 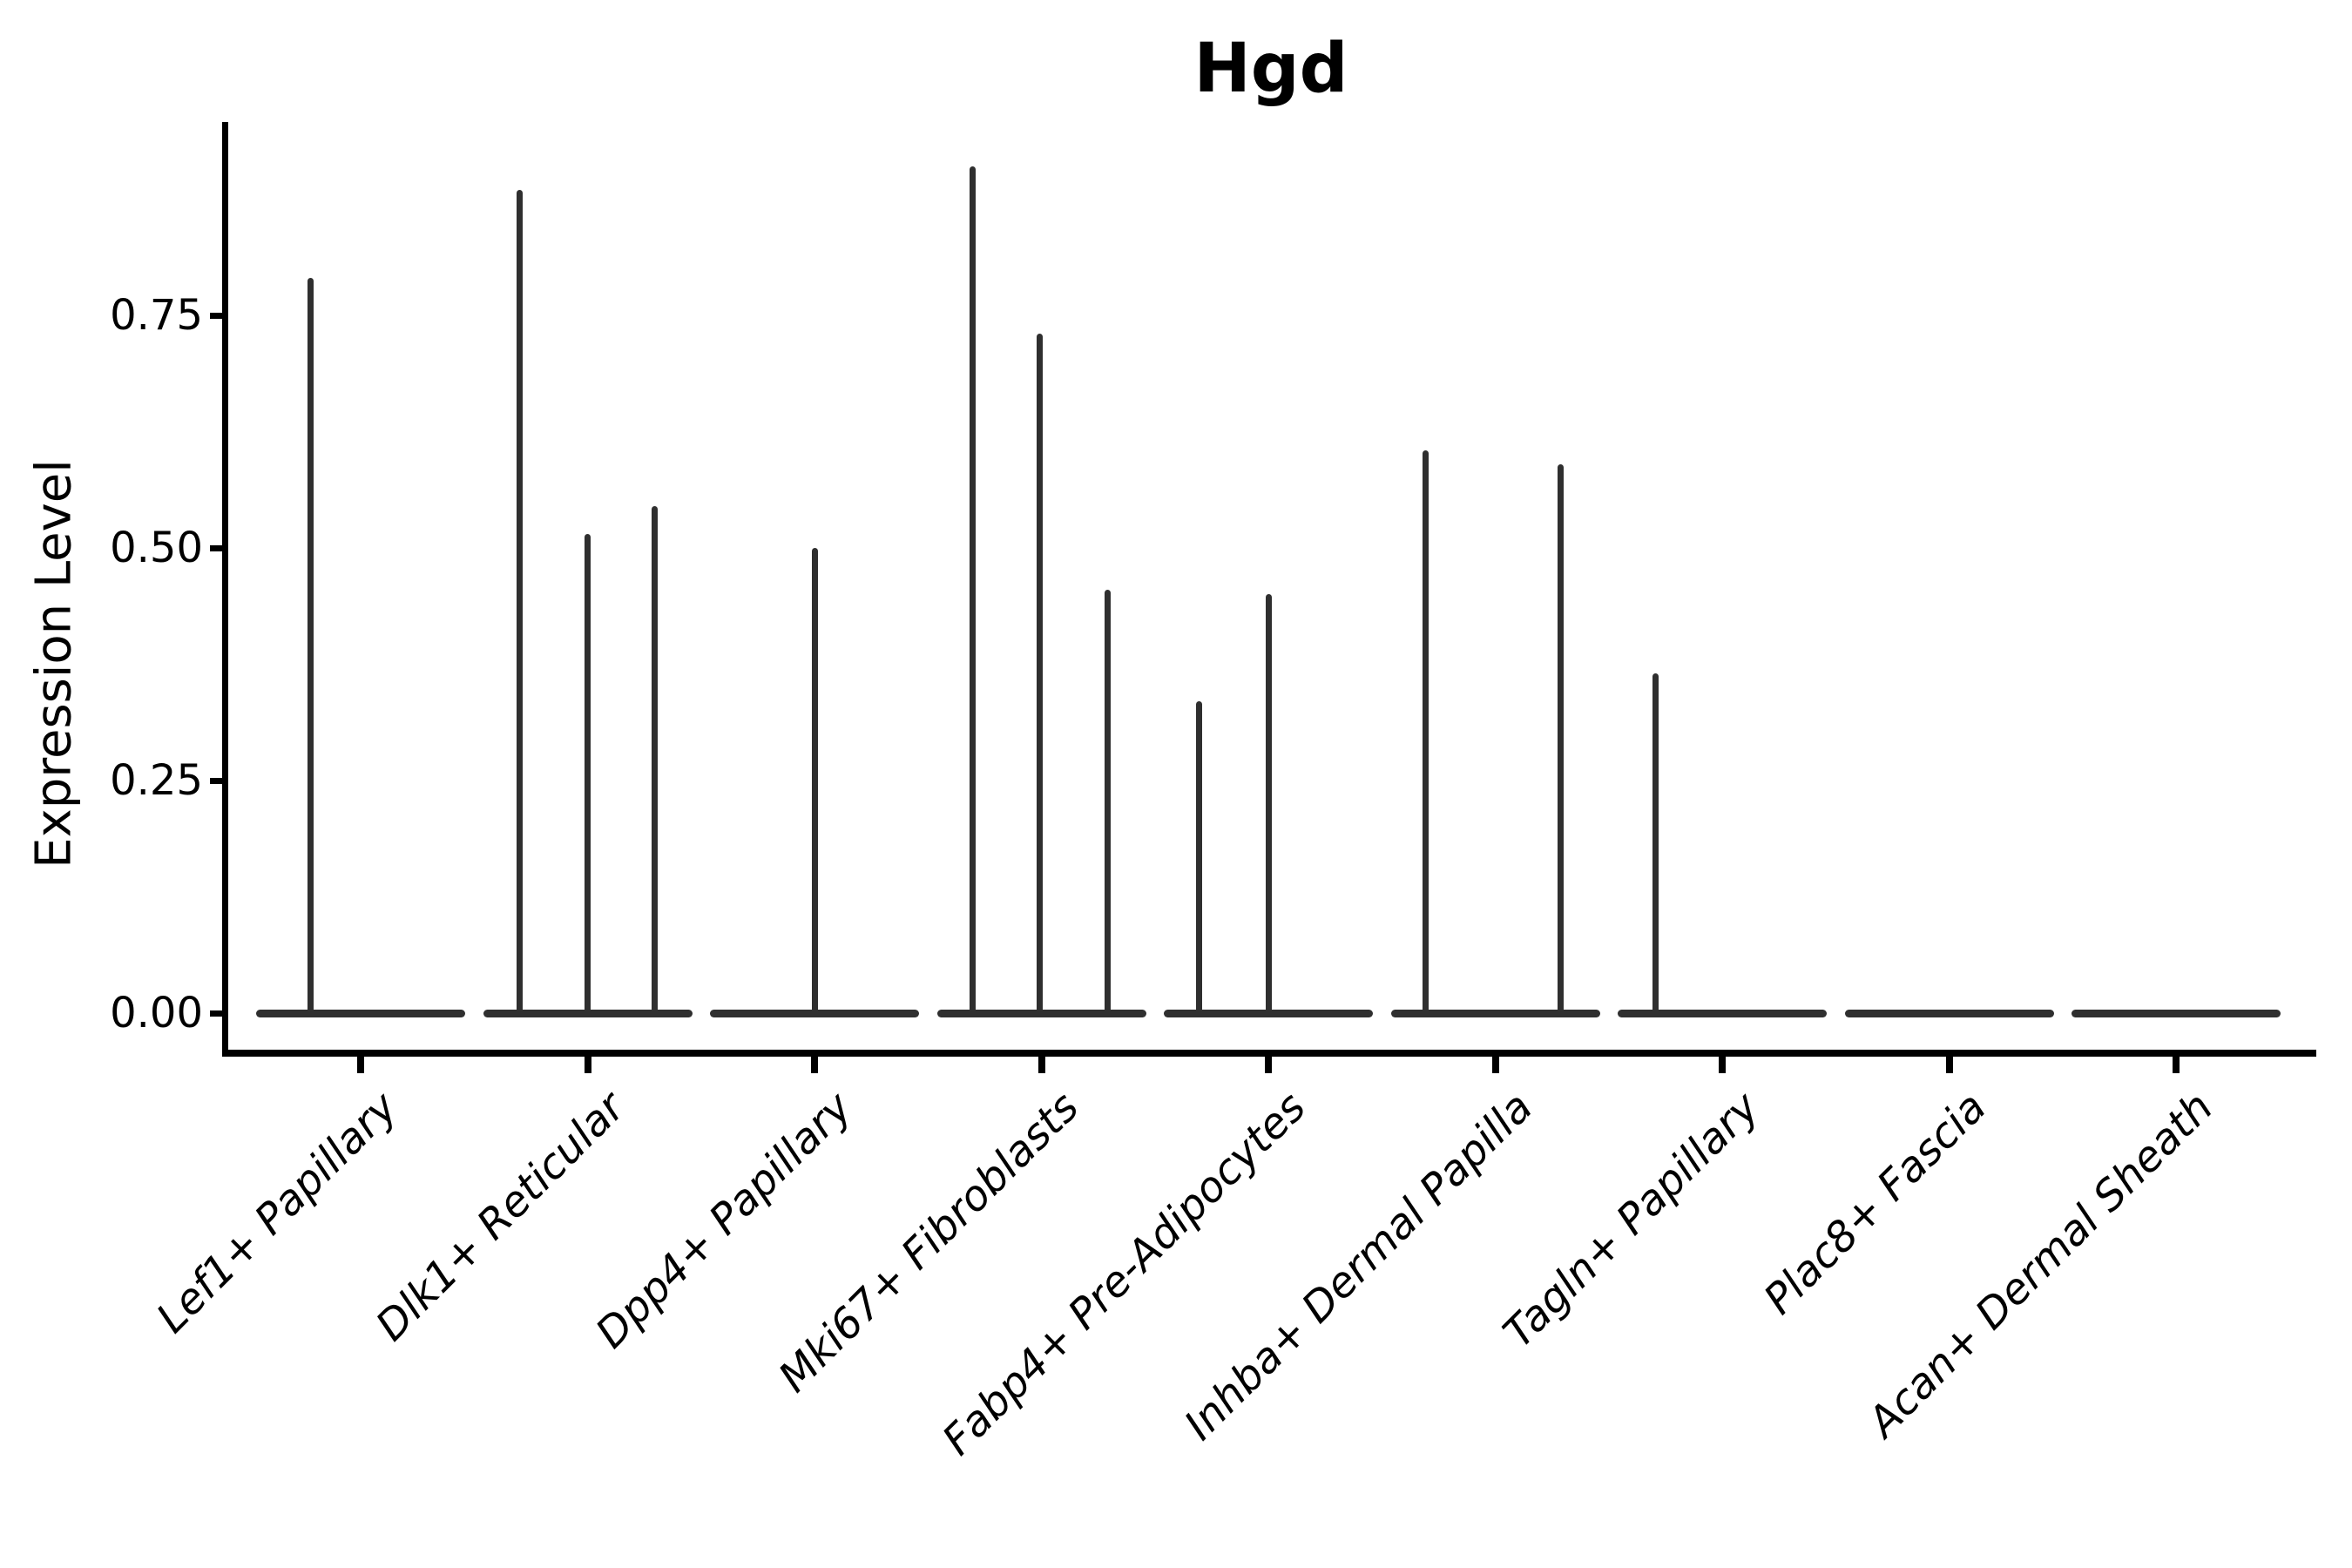 What do you see at coordinates (1124, 1274) in the screenshot?
I see `x-category-label: Fabp4+ Pre-Adipocytes` at bounding box center [1124, 1274].